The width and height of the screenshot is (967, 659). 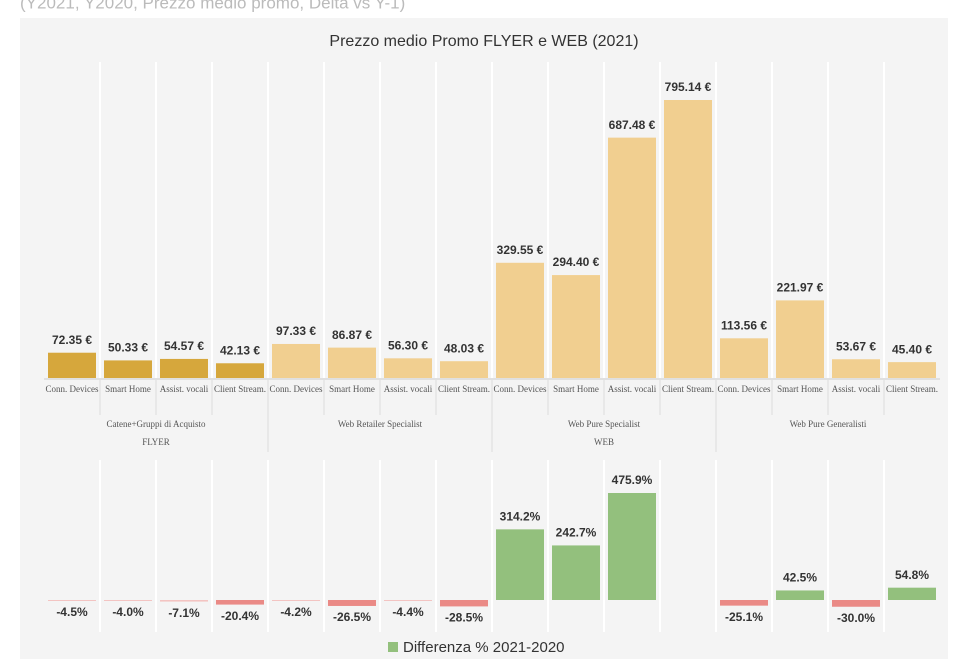 What do you see at coordinates (800, 288) in the screenshot?
I see `data-label: 221.97 €` at bounding box center [800, 288].